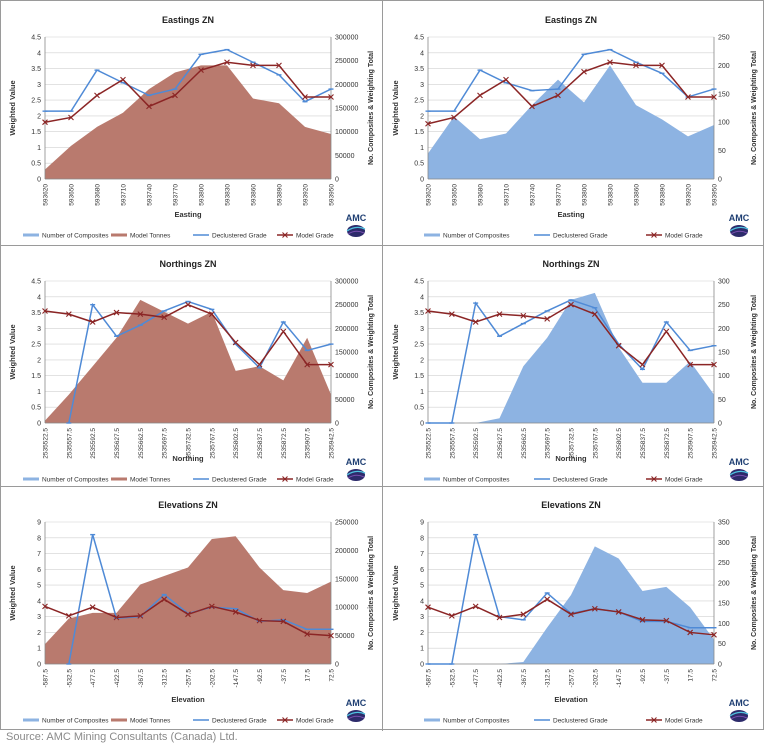  Describe the element at coordinates (422, 617) in the screenshot. I see `y-tick-label: 3` at that location.